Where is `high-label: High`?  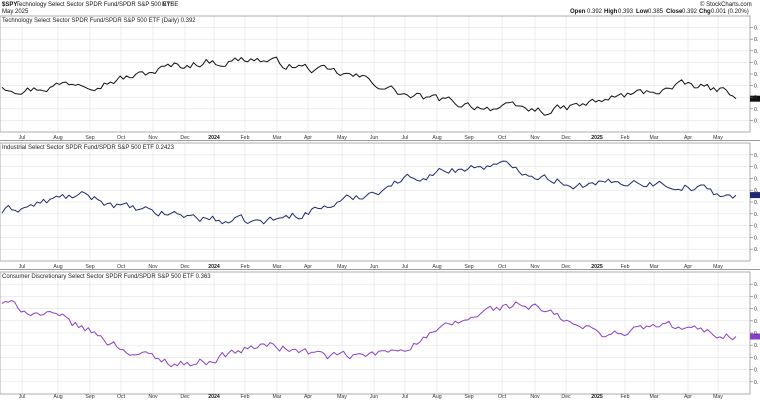
high-label: High is located at coordinates (611, 12).